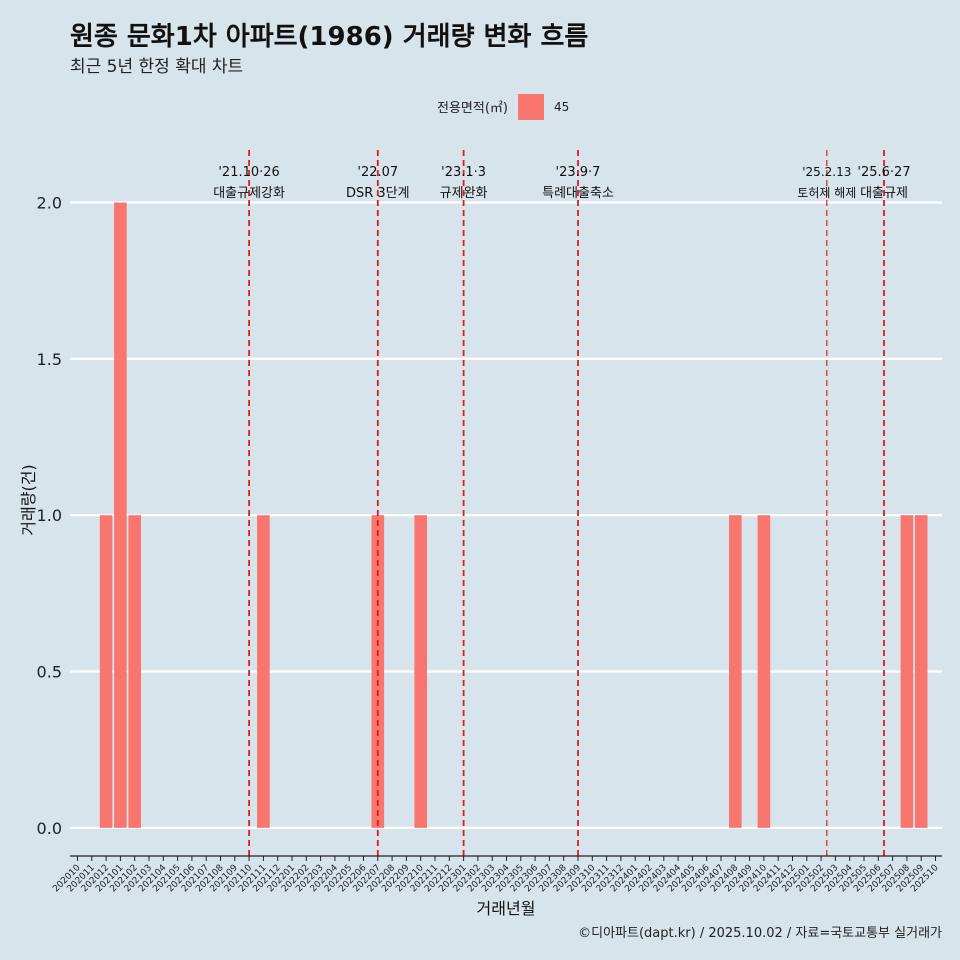 The height and width of the screenshot is (960, 960). What do you see at coordinates (49, 203) in the screenshot?
I see `y-tick-label: 2.0` at bounding box center [49, 203].